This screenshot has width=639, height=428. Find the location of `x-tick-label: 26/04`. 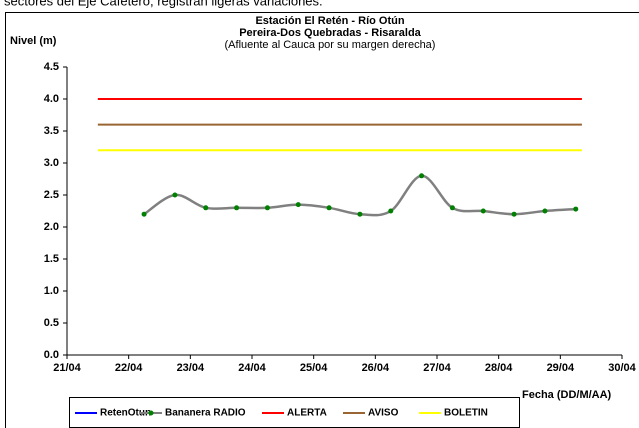

x-tick-label: 26/04 is located at coordinates (376, 368).